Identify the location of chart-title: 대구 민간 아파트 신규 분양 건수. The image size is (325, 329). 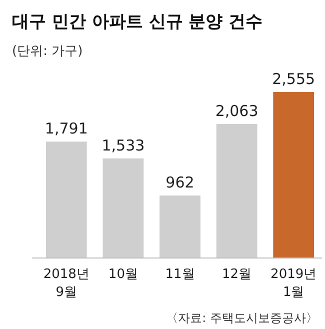
(137, 22).